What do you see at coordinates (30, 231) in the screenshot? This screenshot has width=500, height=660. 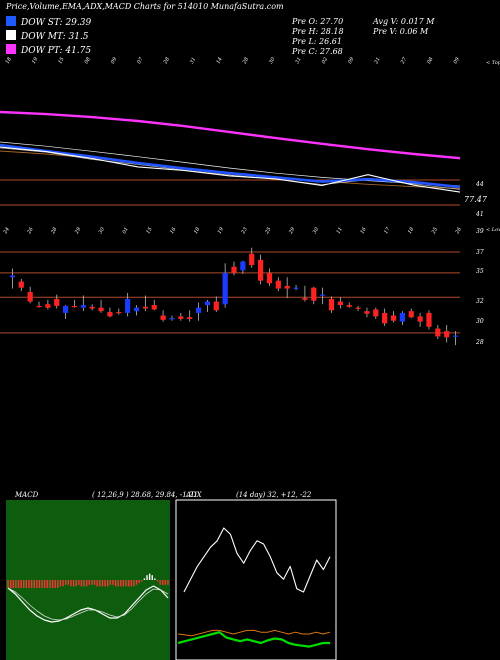 I see `candle-x-tick-label: 26` at bounding box center [30, 231].